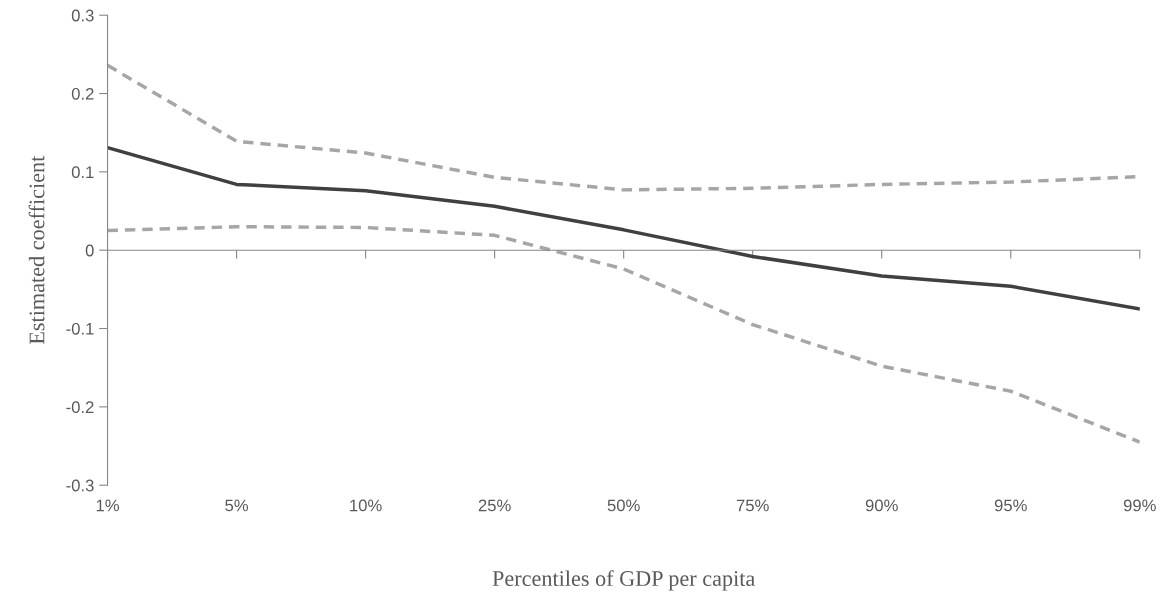 The height and width of the screenshot is (608, 1169). Describe the element at coordinates (80, 485) in the screenshot. I see `y-tick-label: -0.3` at that location.